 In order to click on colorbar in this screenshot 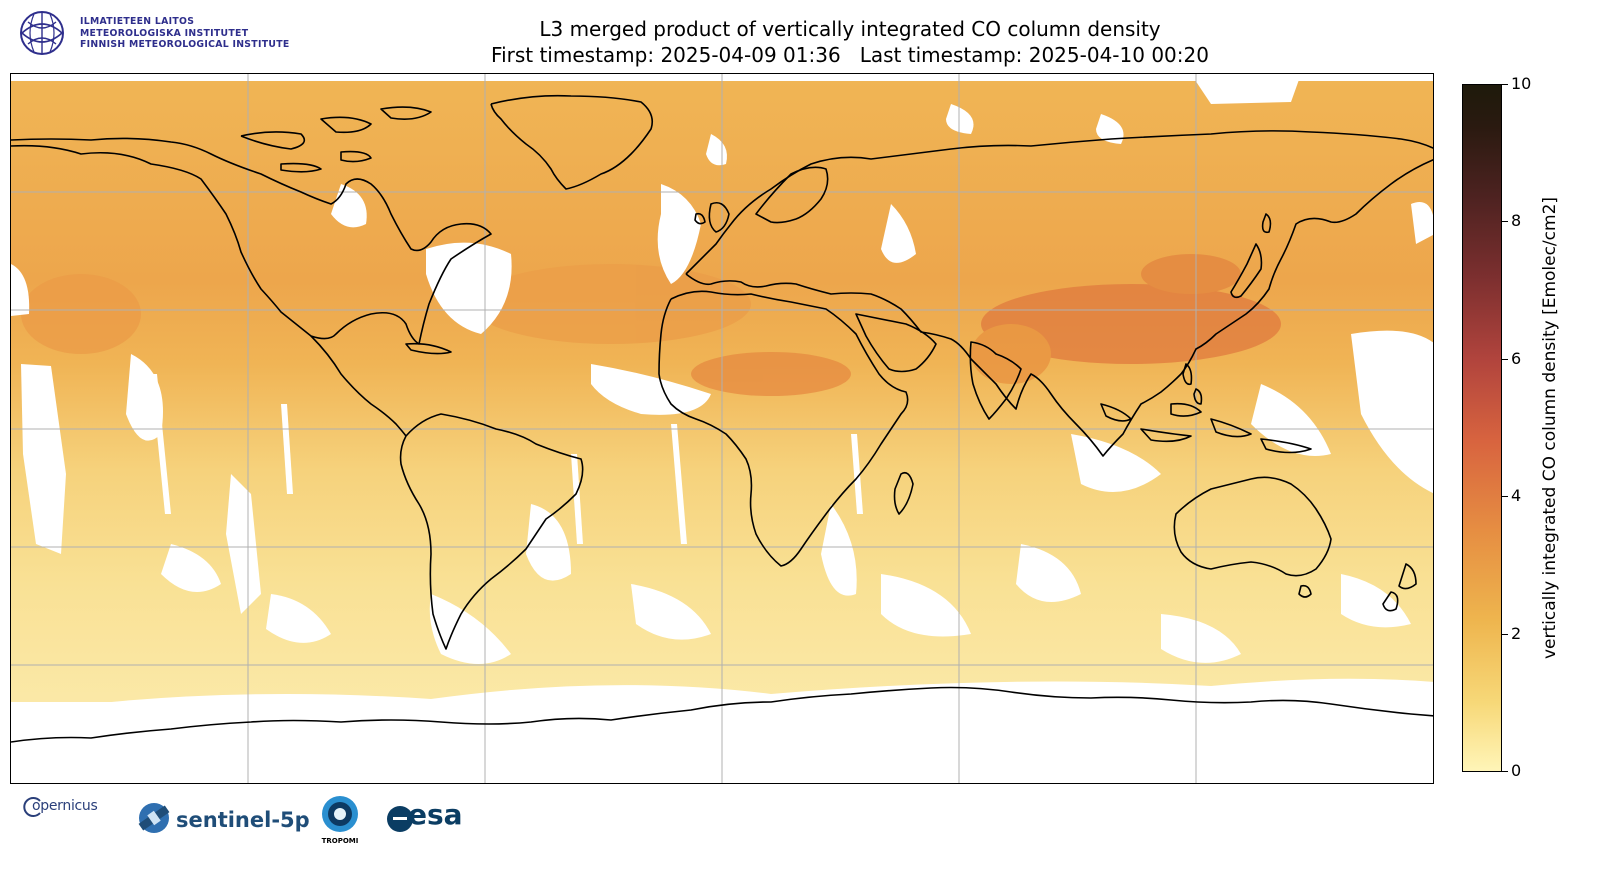, I will do `click(1482, 428)`.